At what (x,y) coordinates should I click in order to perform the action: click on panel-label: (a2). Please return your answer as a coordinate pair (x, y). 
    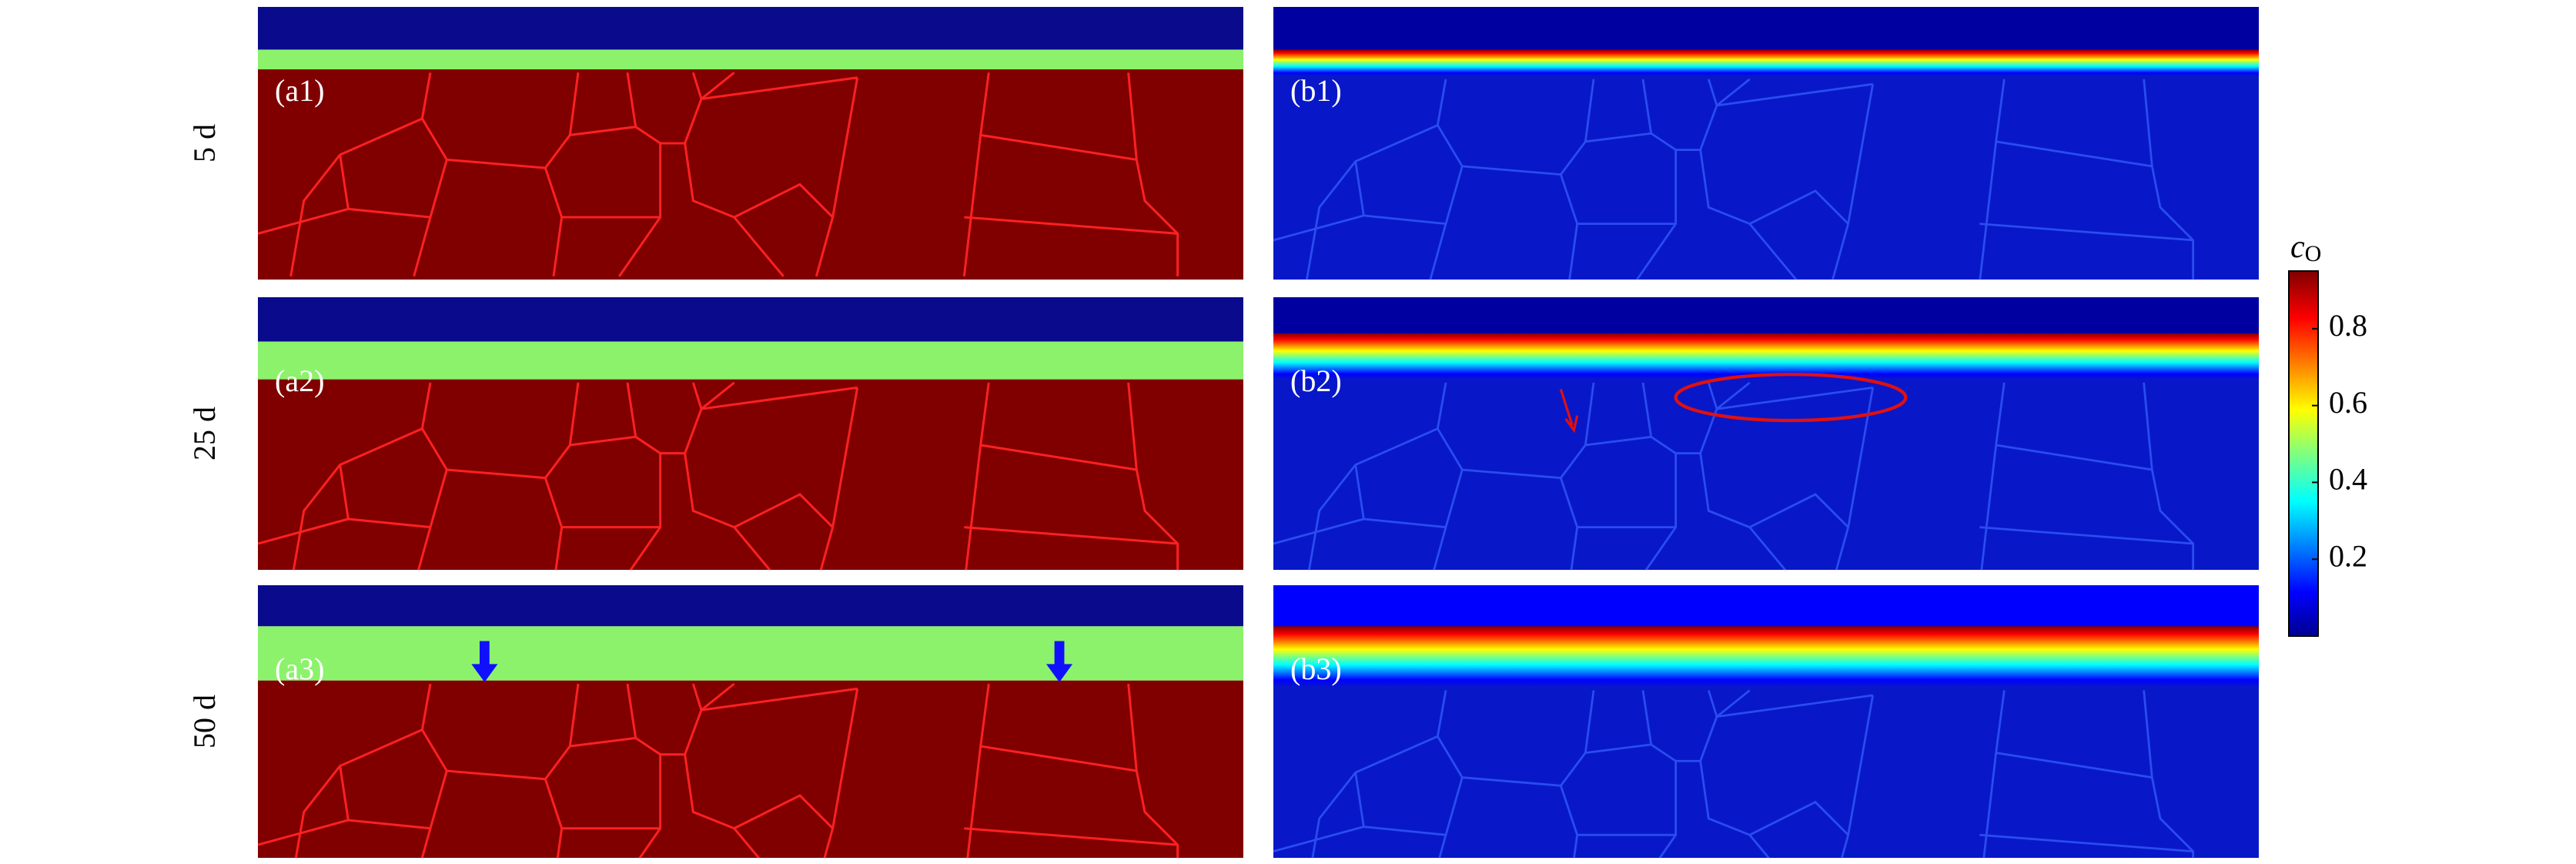
    Looking at the image, I should click on (300, 380).